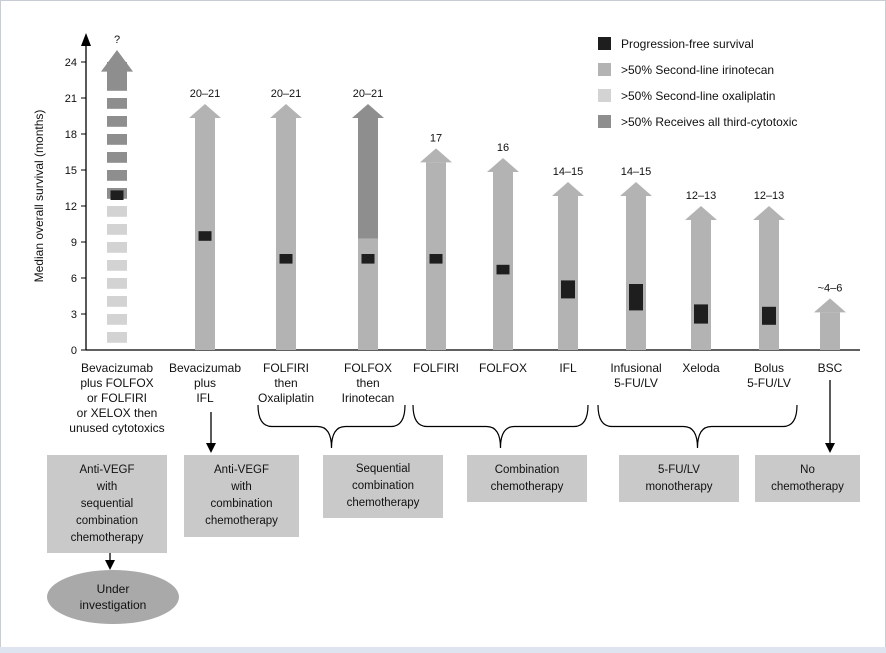 This screenshot has width=886, height=653. Describe the element at coordinates (568, 368) in the screenshot. I see `x-label-7: IFL` at that location.